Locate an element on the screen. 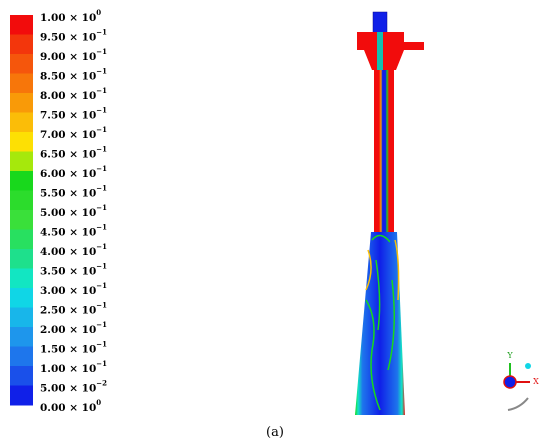  legend-label: 2.00 × 10⁻¹ is located at coordinates (73, 328).